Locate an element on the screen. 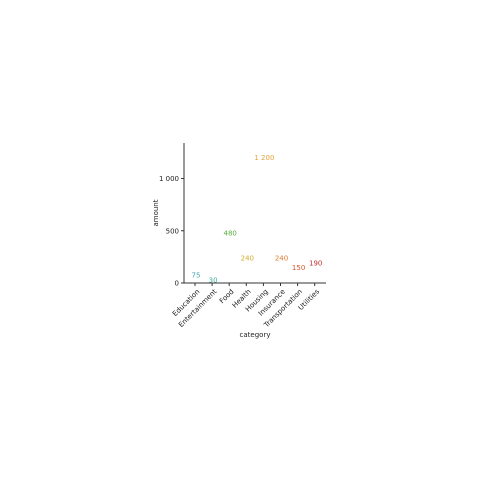 This screenshot has width=480, height=485. data-label-transportation: 150 is located at coordinates (298, 268).